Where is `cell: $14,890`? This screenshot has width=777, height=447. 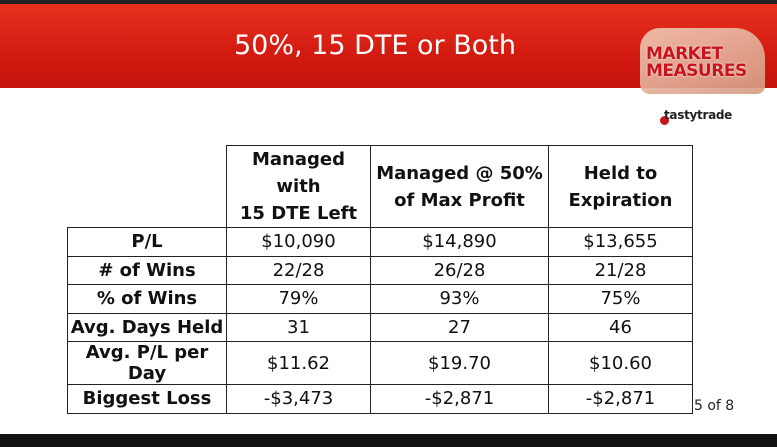 cell: $14,890 is located at coordinates (459, 242).